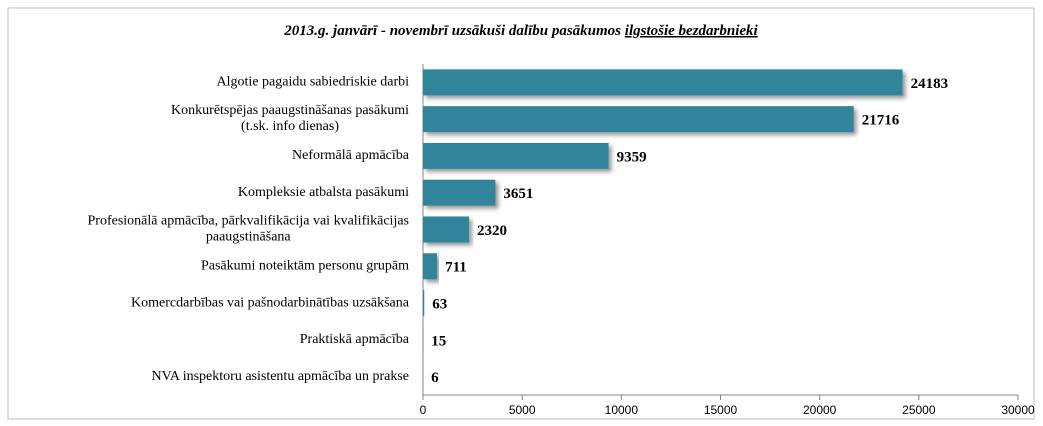  I want to click on value-label: 711, so click(456, 268).